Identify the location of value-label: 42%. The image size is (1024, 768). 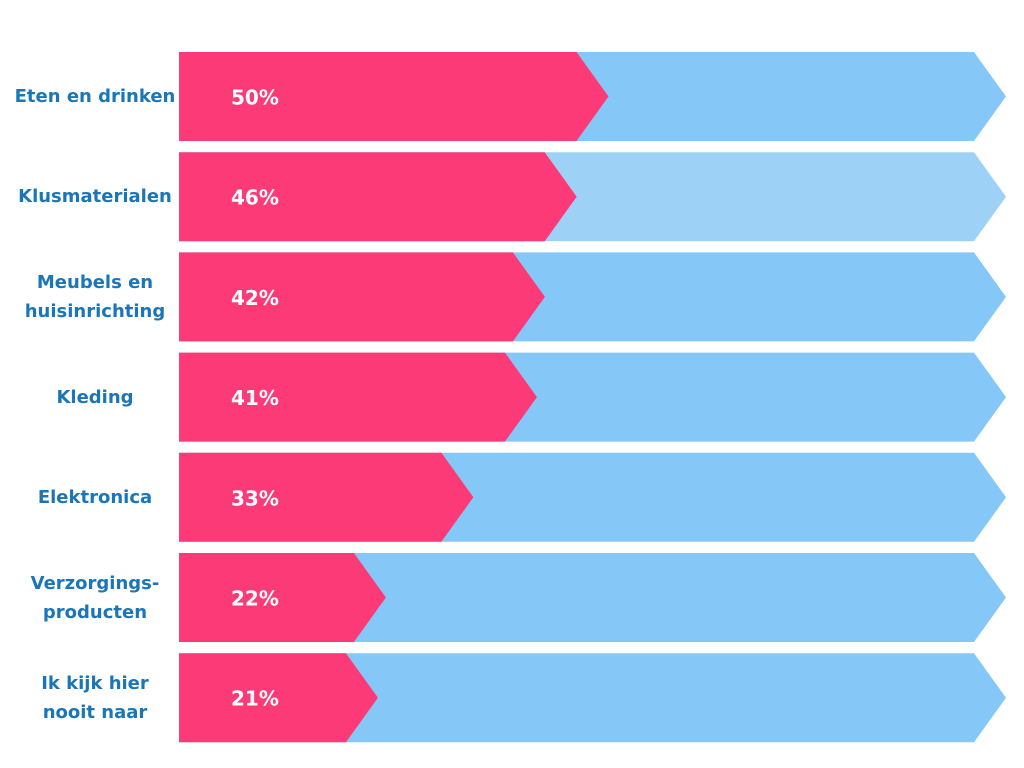
(255, 298).